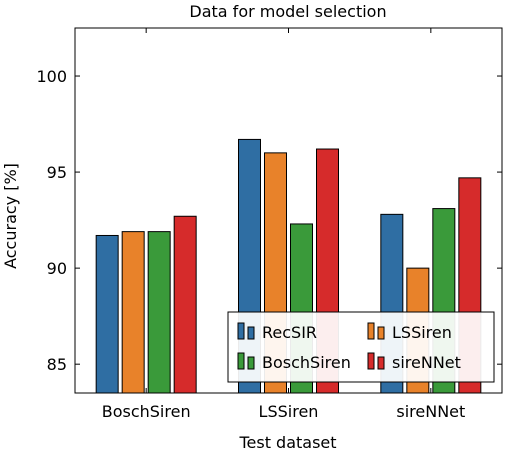  I want to click on legend: RecSIR LSSiren BoschSiren sireNNet, so click(361, 347).